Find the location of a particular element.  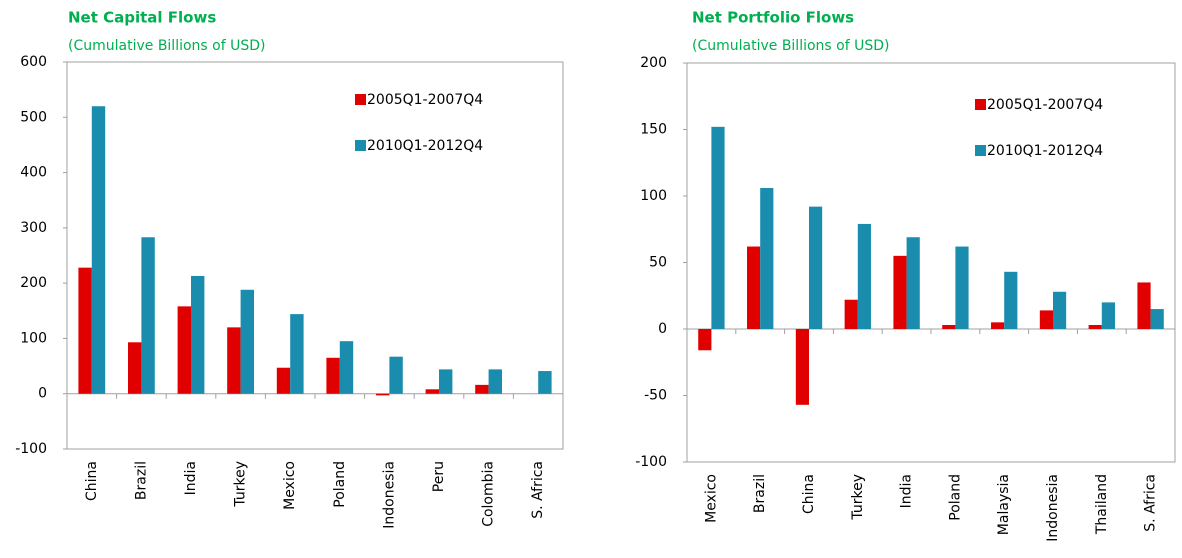

x-tick-label: Malaysia is located at coordinates (1004, 504).